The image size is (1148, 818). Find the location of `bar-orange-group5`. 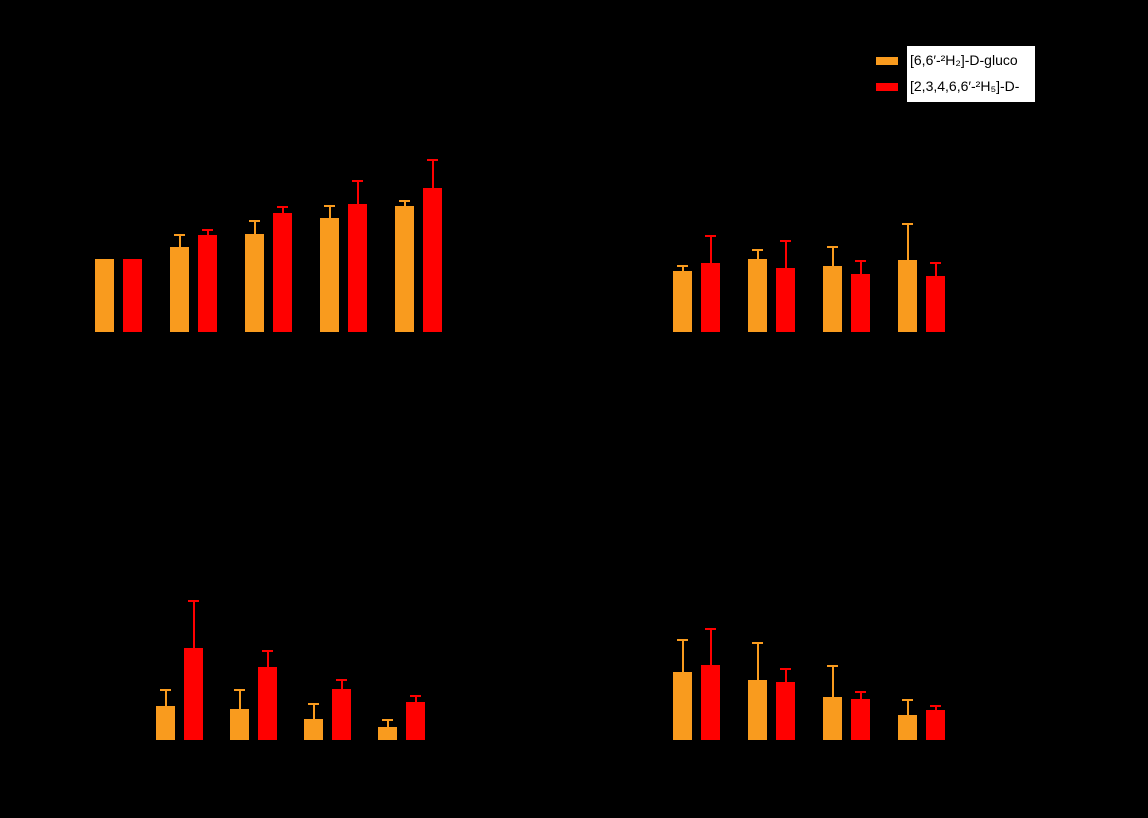

bar-orange-group5 is located at coordinates (404, 269).